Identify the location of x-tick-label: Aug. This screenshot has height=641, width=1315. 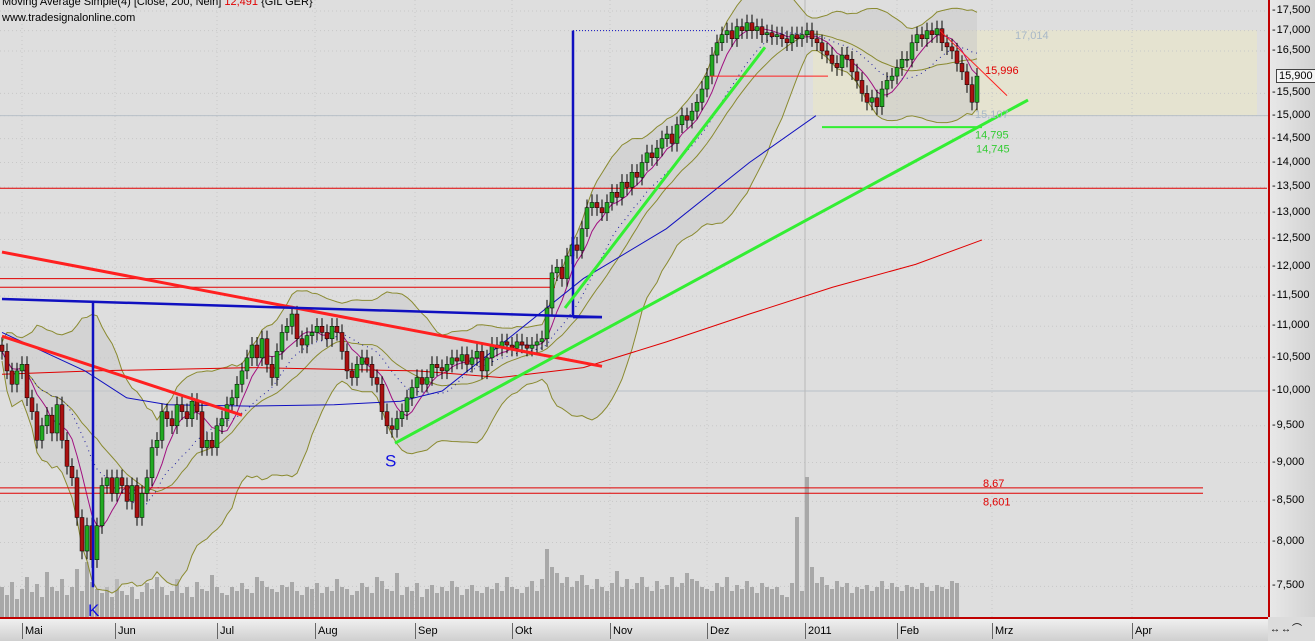
(326, 631).